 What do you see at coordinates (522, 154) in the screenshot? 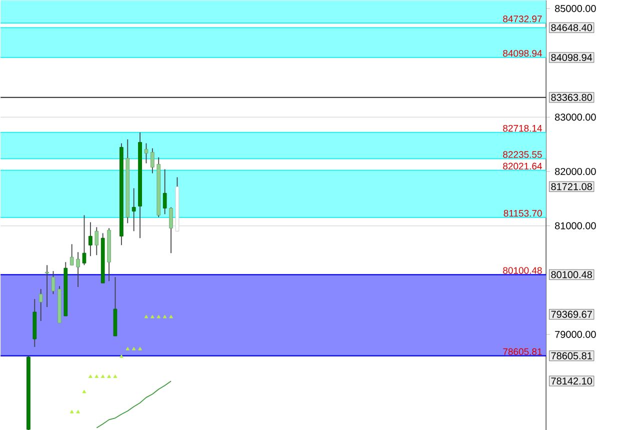
I see `ref-line-label: 82235.55` at bounding box center [522, 154].